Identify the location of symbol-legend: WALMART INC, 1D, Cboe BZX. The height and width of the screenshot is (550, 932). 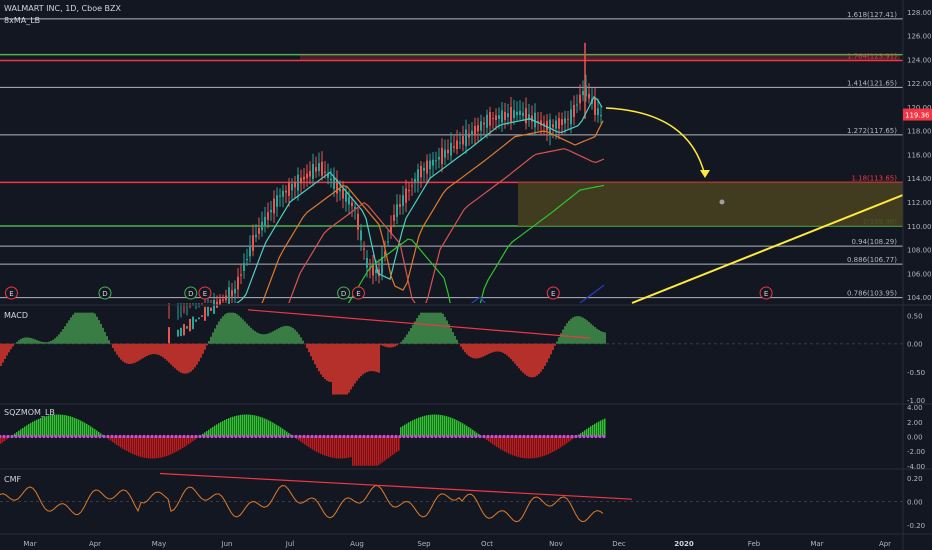
(63, 8).